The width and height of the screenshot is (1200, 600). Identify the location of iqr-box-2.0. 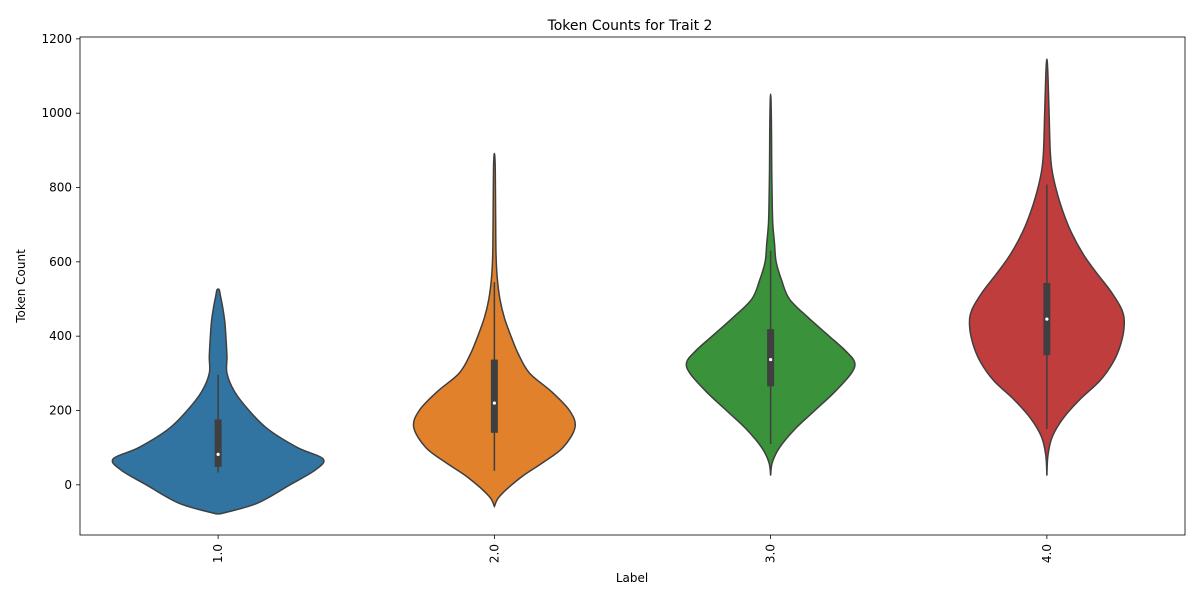
(494, 396).